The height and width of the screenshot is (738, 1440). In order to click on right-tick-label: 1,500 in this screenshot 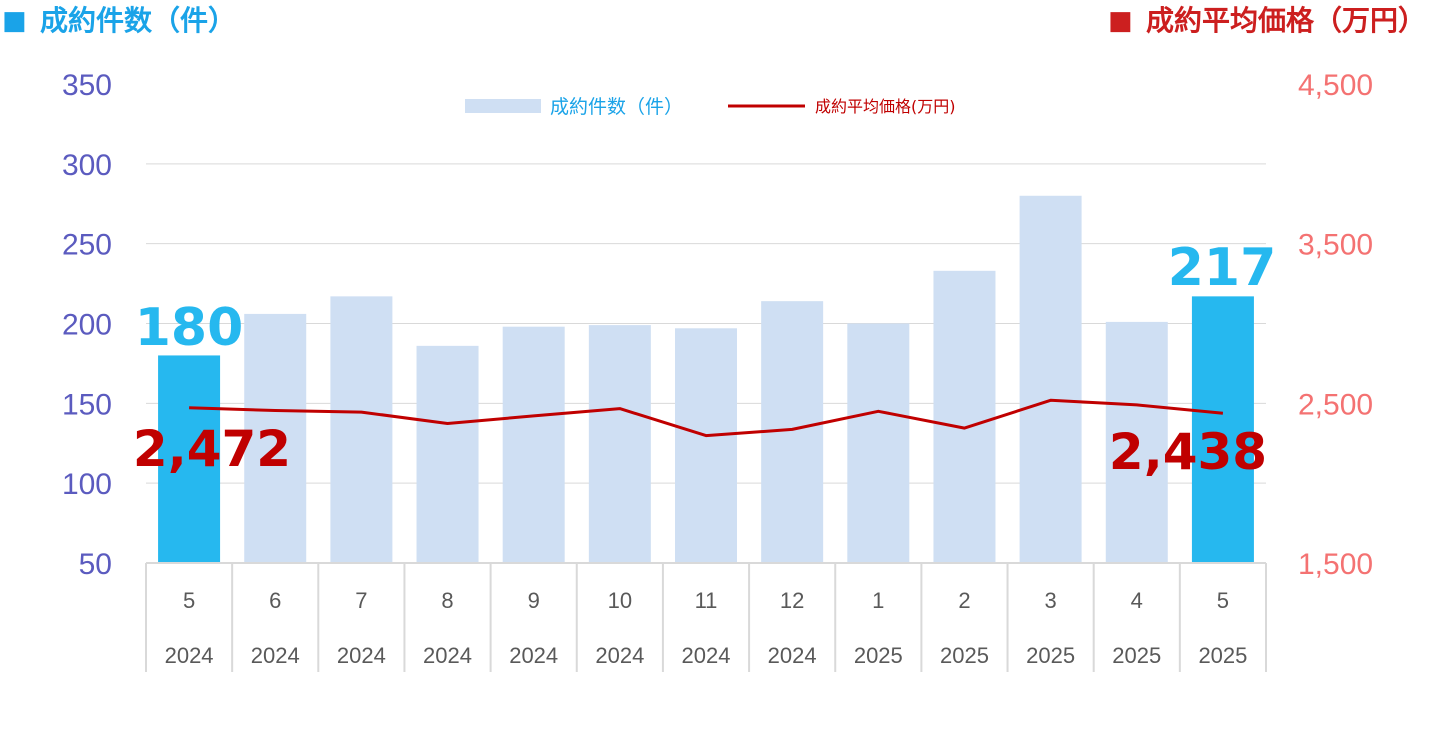, I will do `click(1335, 564)`.